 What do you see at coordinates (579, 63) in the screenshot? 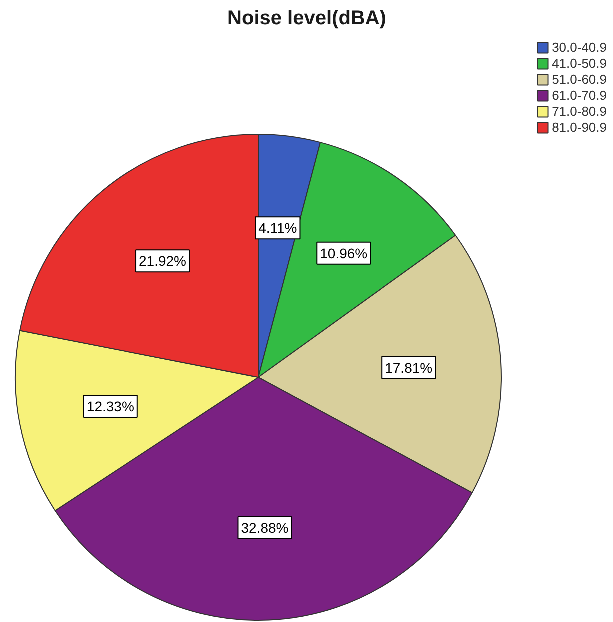
I see `legend-label: 41.0-50.9` at bounding box center [579, 63].